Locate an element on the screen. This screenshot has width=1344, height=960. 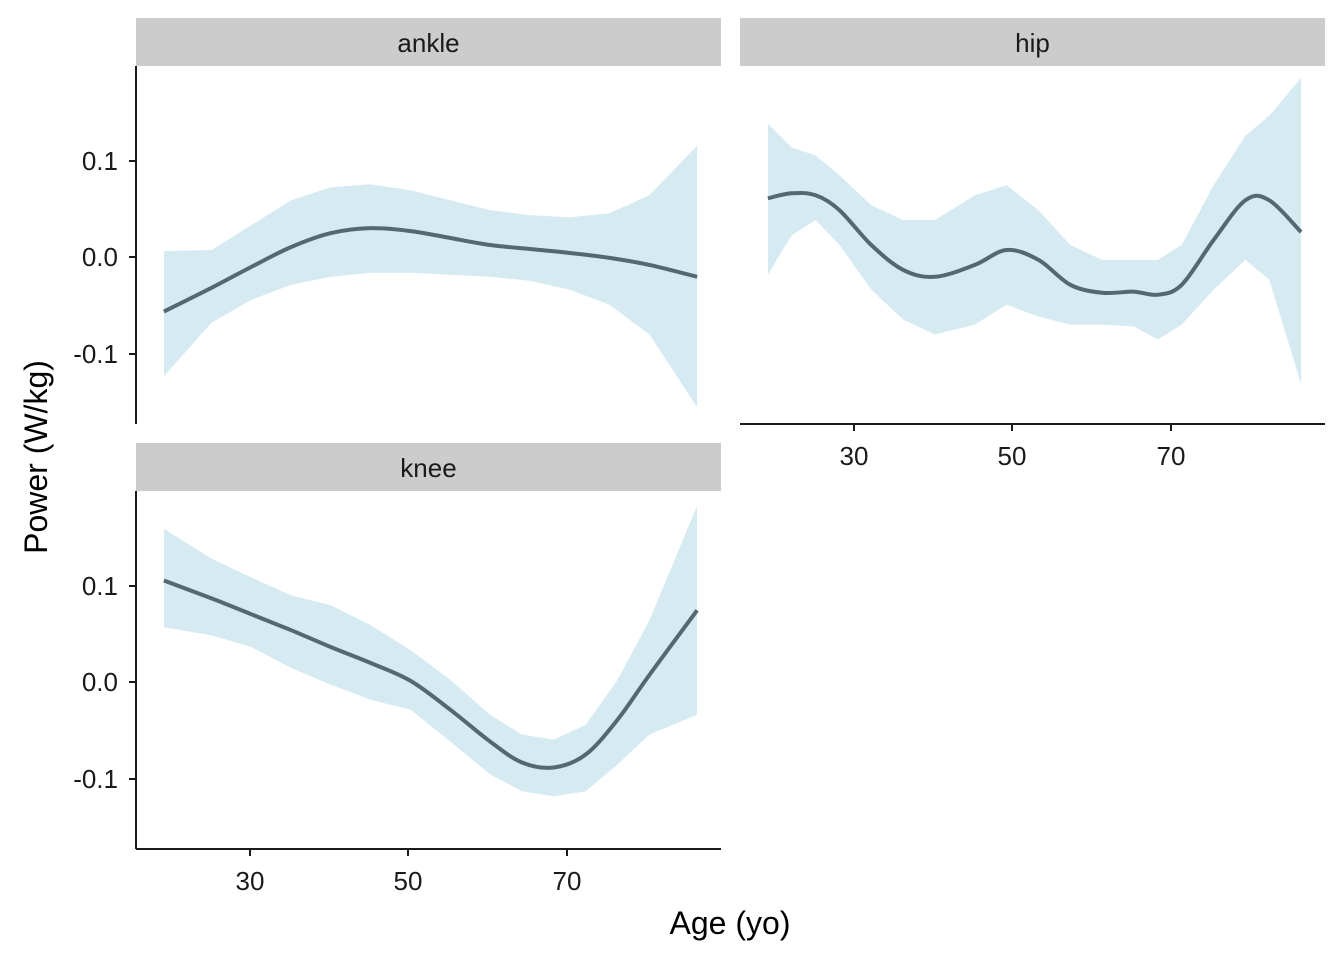
y-ticks-knee: -0.1 0.0 0.1 is located at coordinates (104, 682).